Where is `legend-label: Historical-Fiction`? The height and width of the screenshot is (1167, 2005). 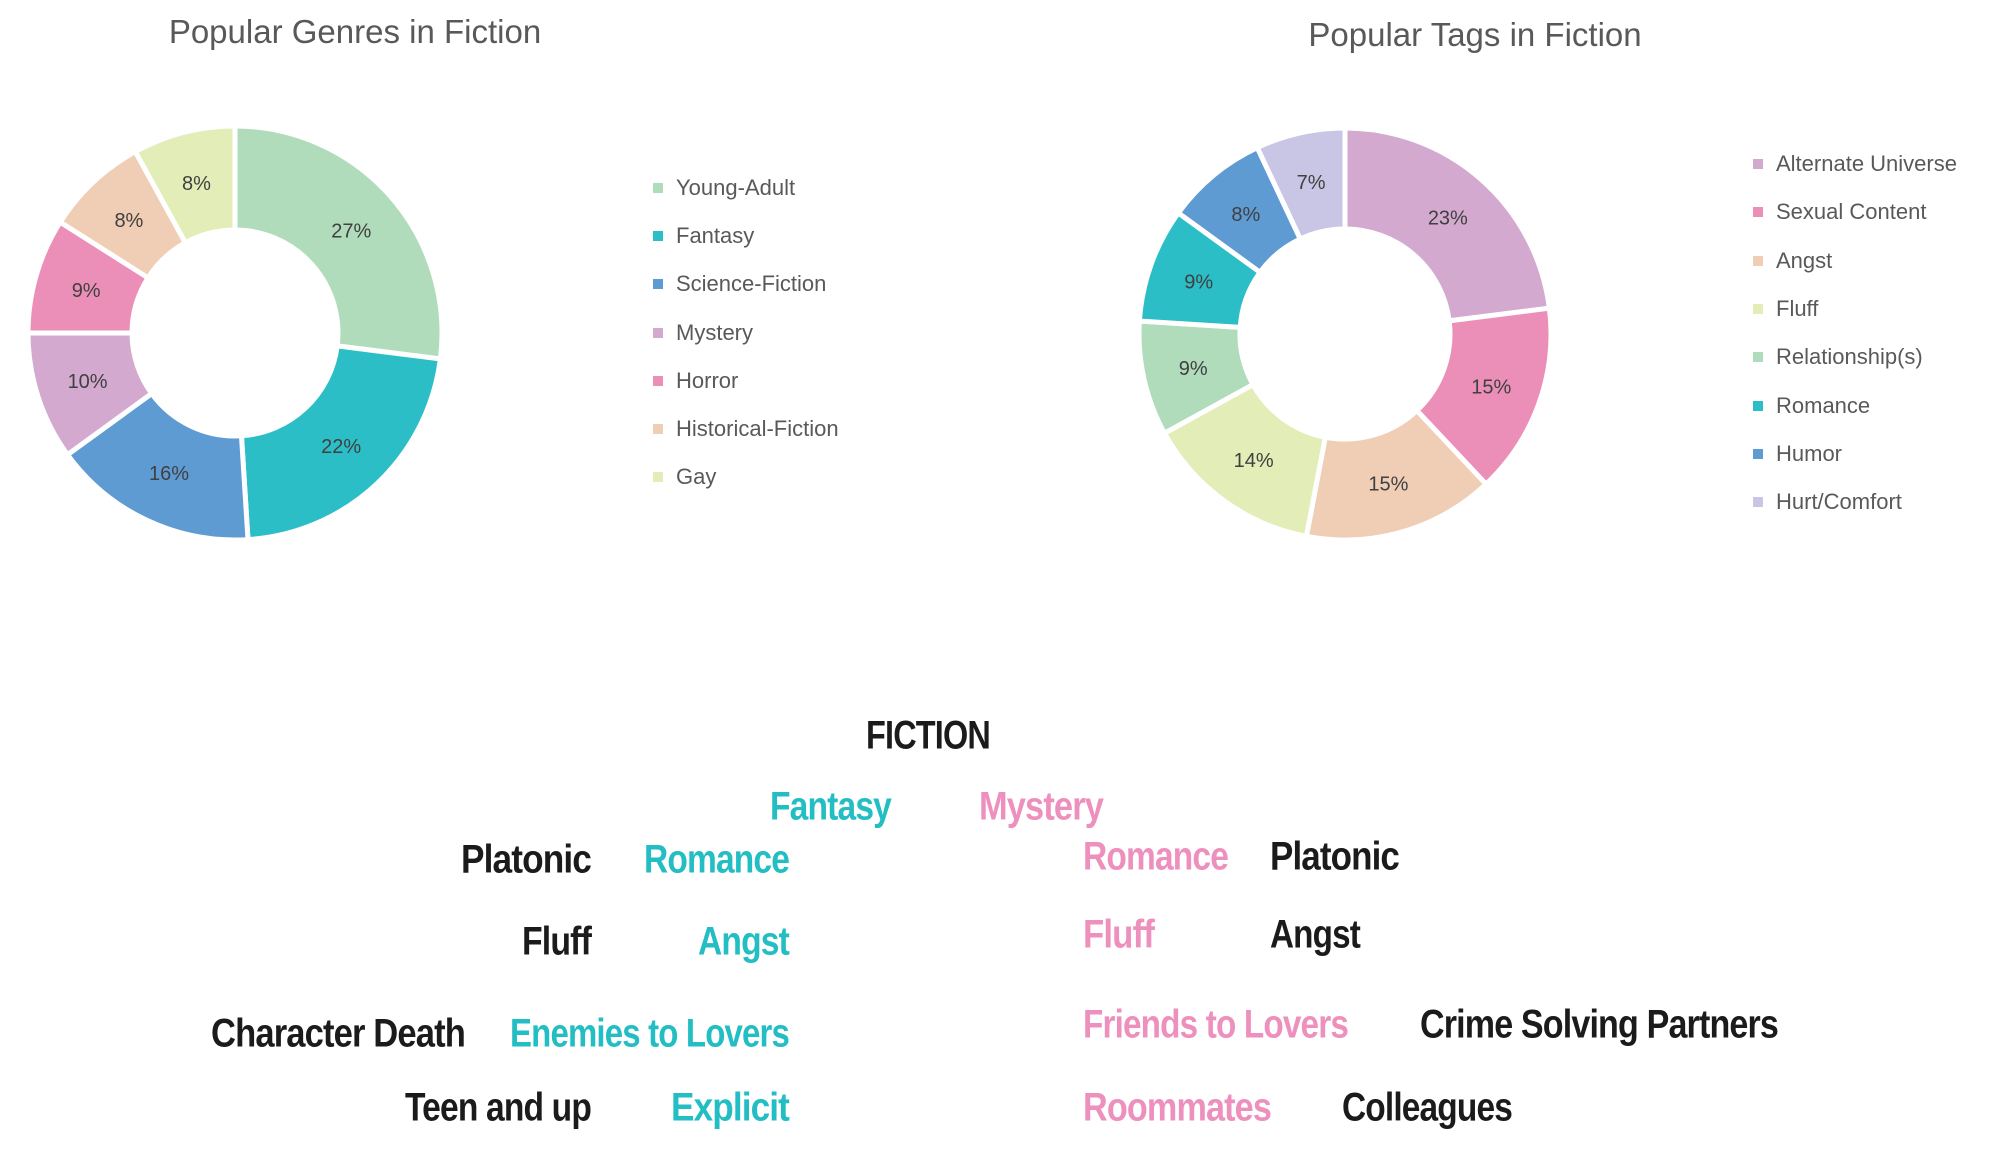 legend-label: Historical-Fiction is located at coordinates (757, 428).